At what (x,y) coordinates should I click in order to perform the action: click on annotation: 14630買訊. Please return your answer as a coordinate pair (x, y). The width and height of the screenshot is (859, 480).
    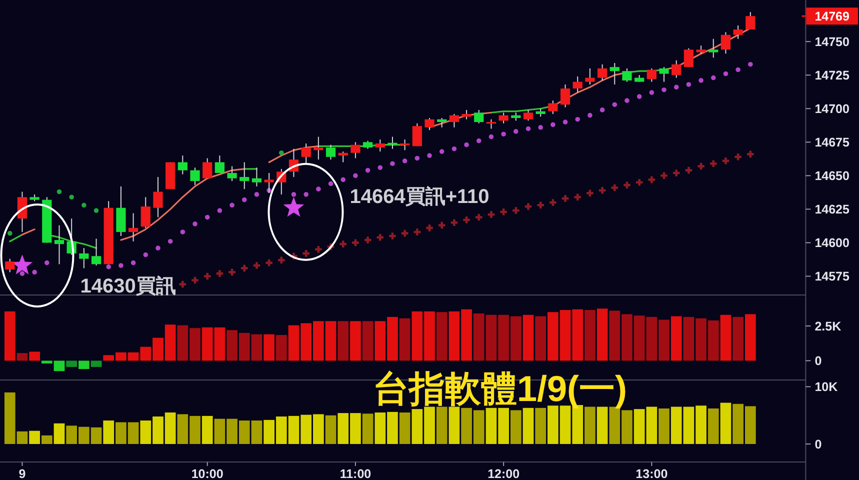
    Looking at the image, I should click on (128, 286).